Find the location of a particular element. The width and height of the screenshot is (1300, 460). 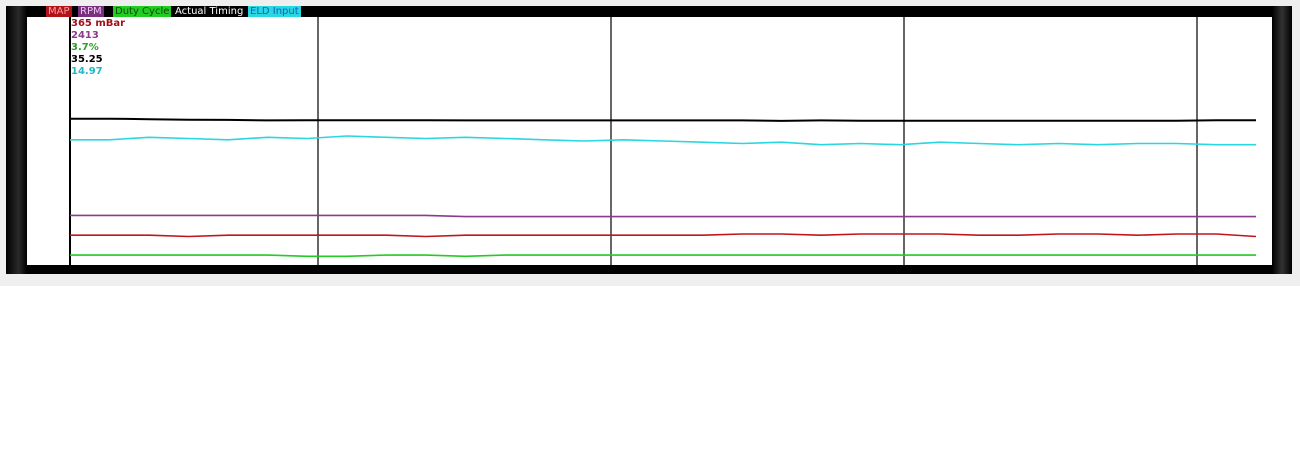

legend-item-map: MAP is located at coordinates (59, 11).